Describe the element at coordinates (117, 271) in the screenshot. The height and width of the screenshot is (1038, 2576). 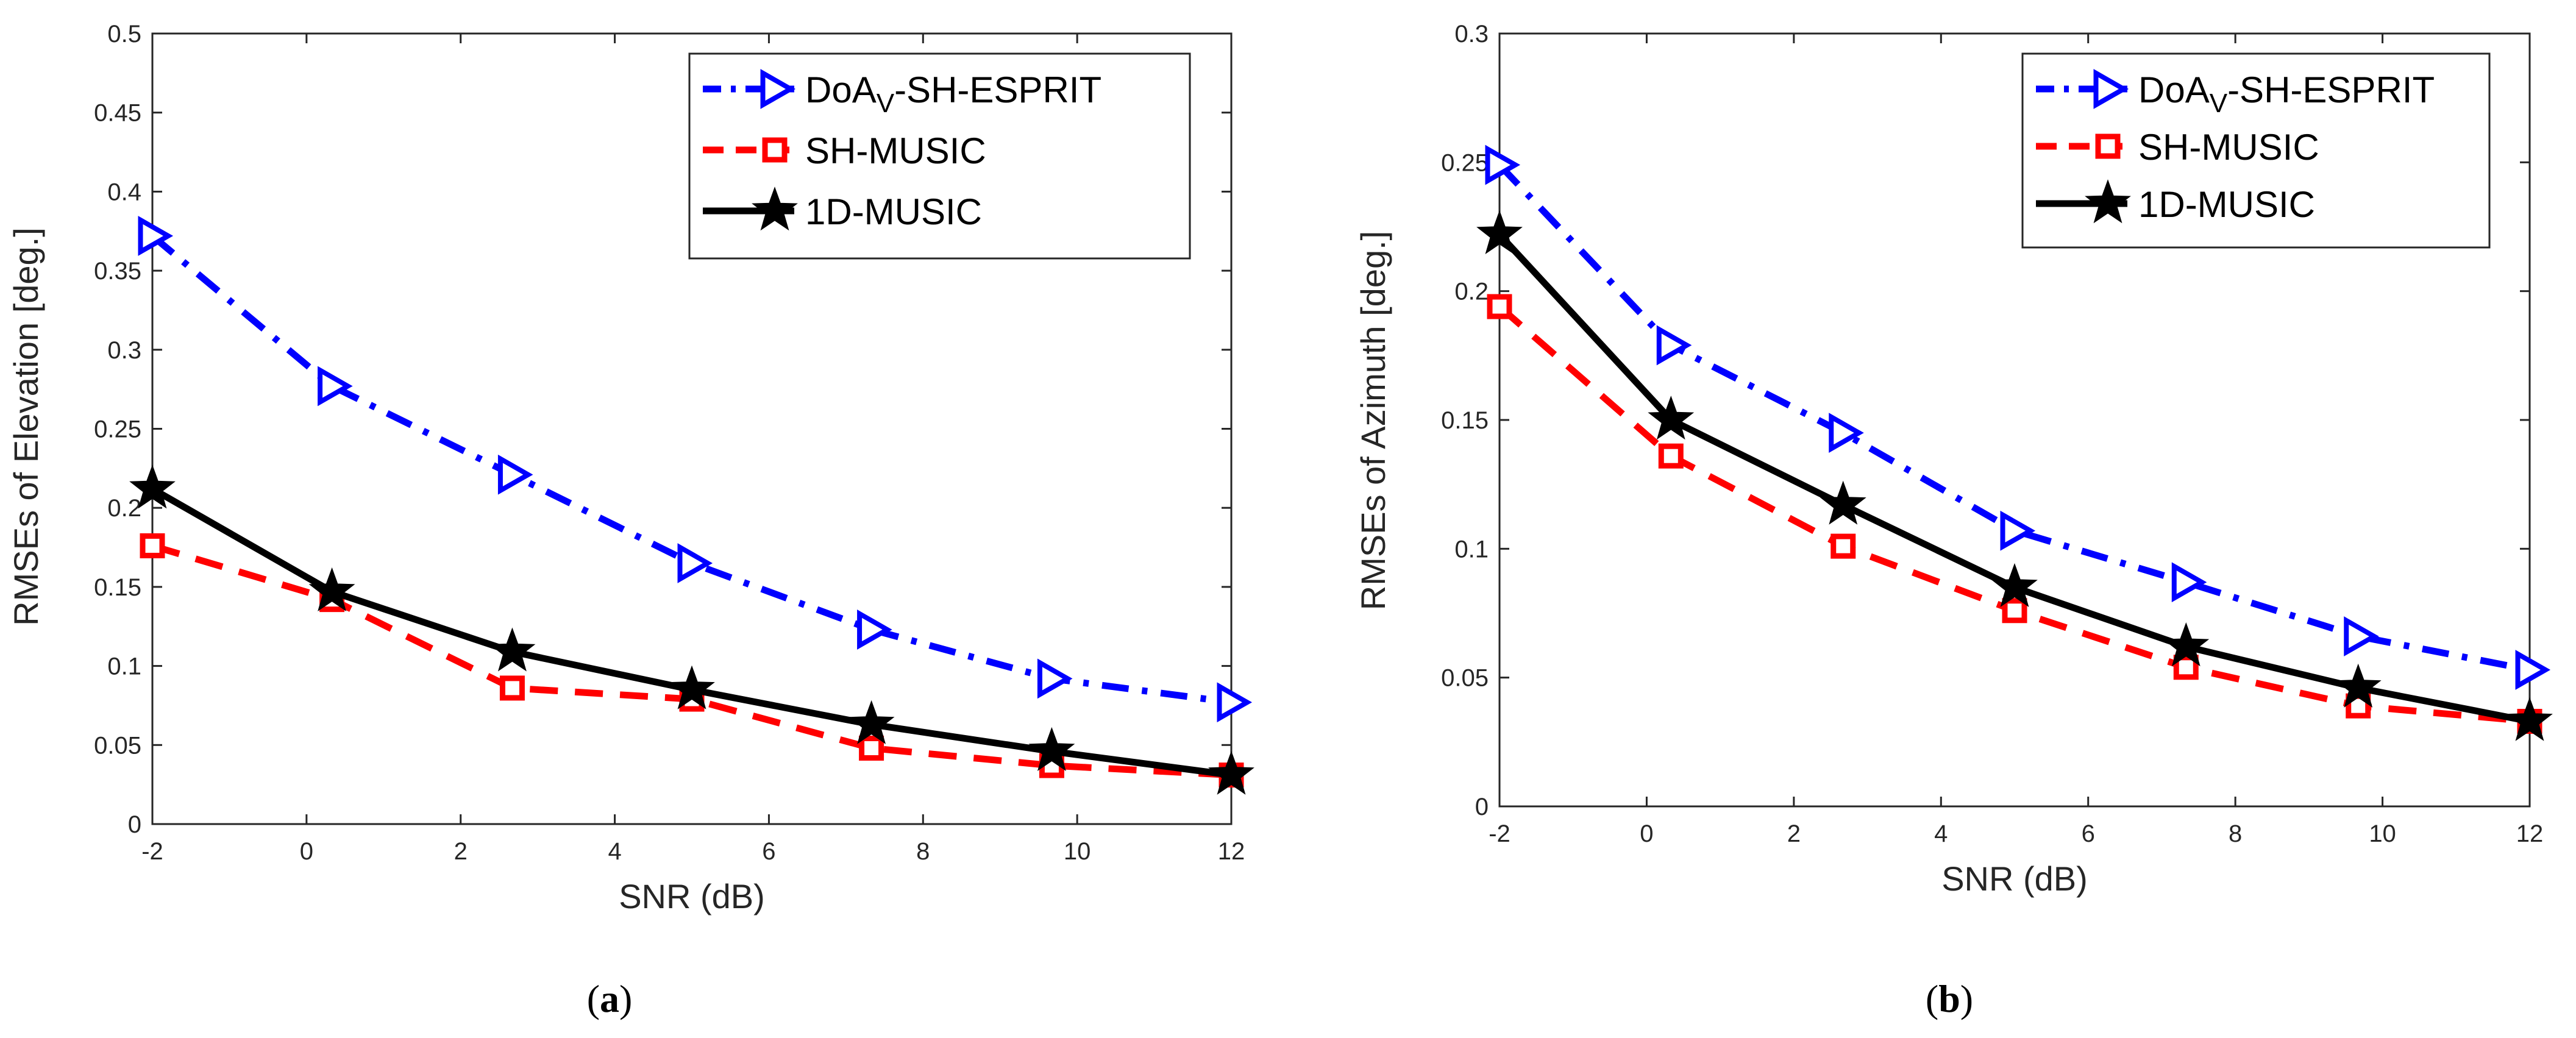
I see `y-tick-label: 0.35` at that location.